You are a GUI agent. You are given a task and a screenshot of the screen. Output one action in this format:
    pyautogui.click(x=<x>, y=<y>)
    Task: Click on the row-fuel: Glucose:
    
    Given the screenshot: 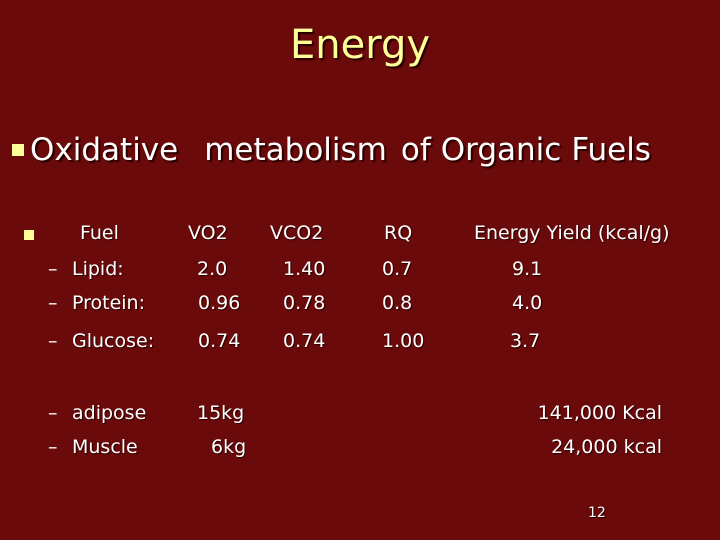 What is the action you would take?
    pyautogui.click(x=113, y=341)
    